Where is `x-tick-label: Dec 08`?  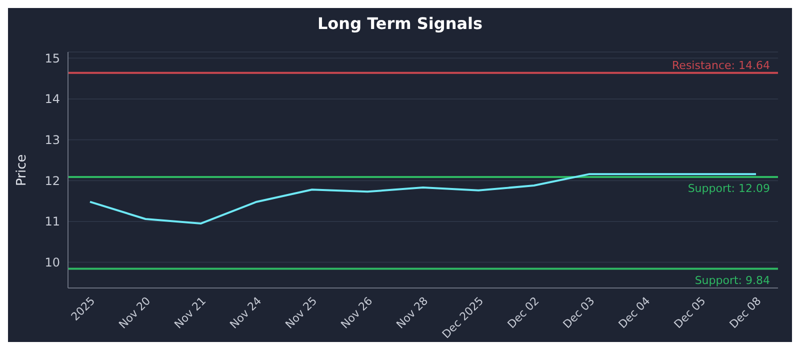 x-tick-label: Dec 08 is located at coordinates (745, 313).